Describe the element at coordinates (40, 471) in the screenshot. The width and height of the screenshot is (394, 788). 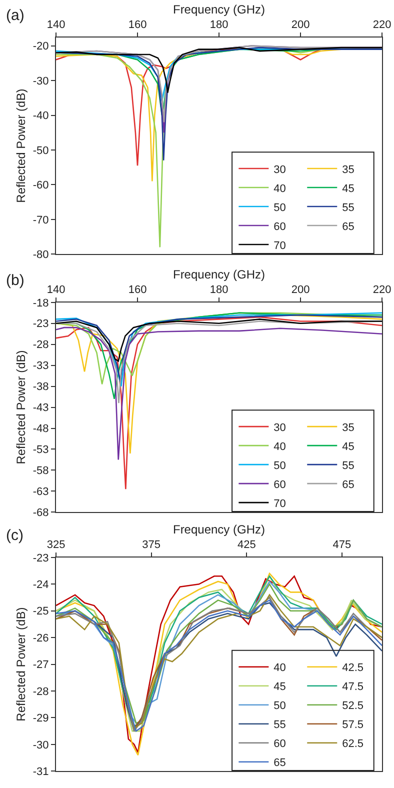
I see `y-tick-label: -58` at that location.